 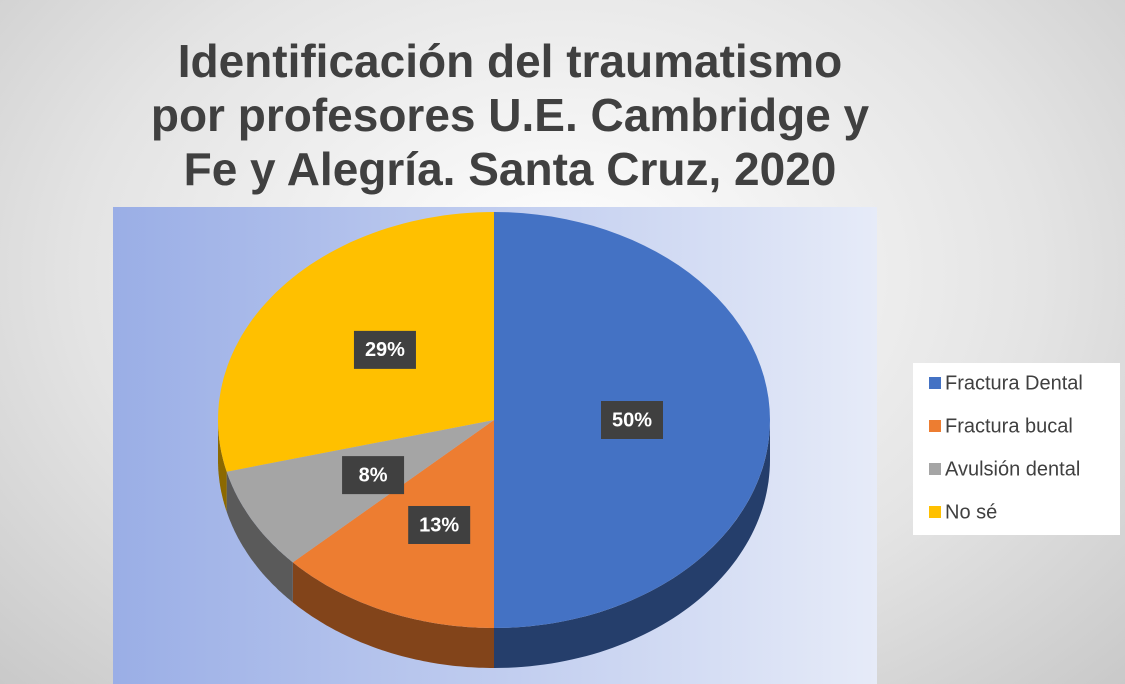 What do you see at coordinates (971, 512) in the screenshot?
I see `legend-label: No sé` at bounding box center [971, 512].